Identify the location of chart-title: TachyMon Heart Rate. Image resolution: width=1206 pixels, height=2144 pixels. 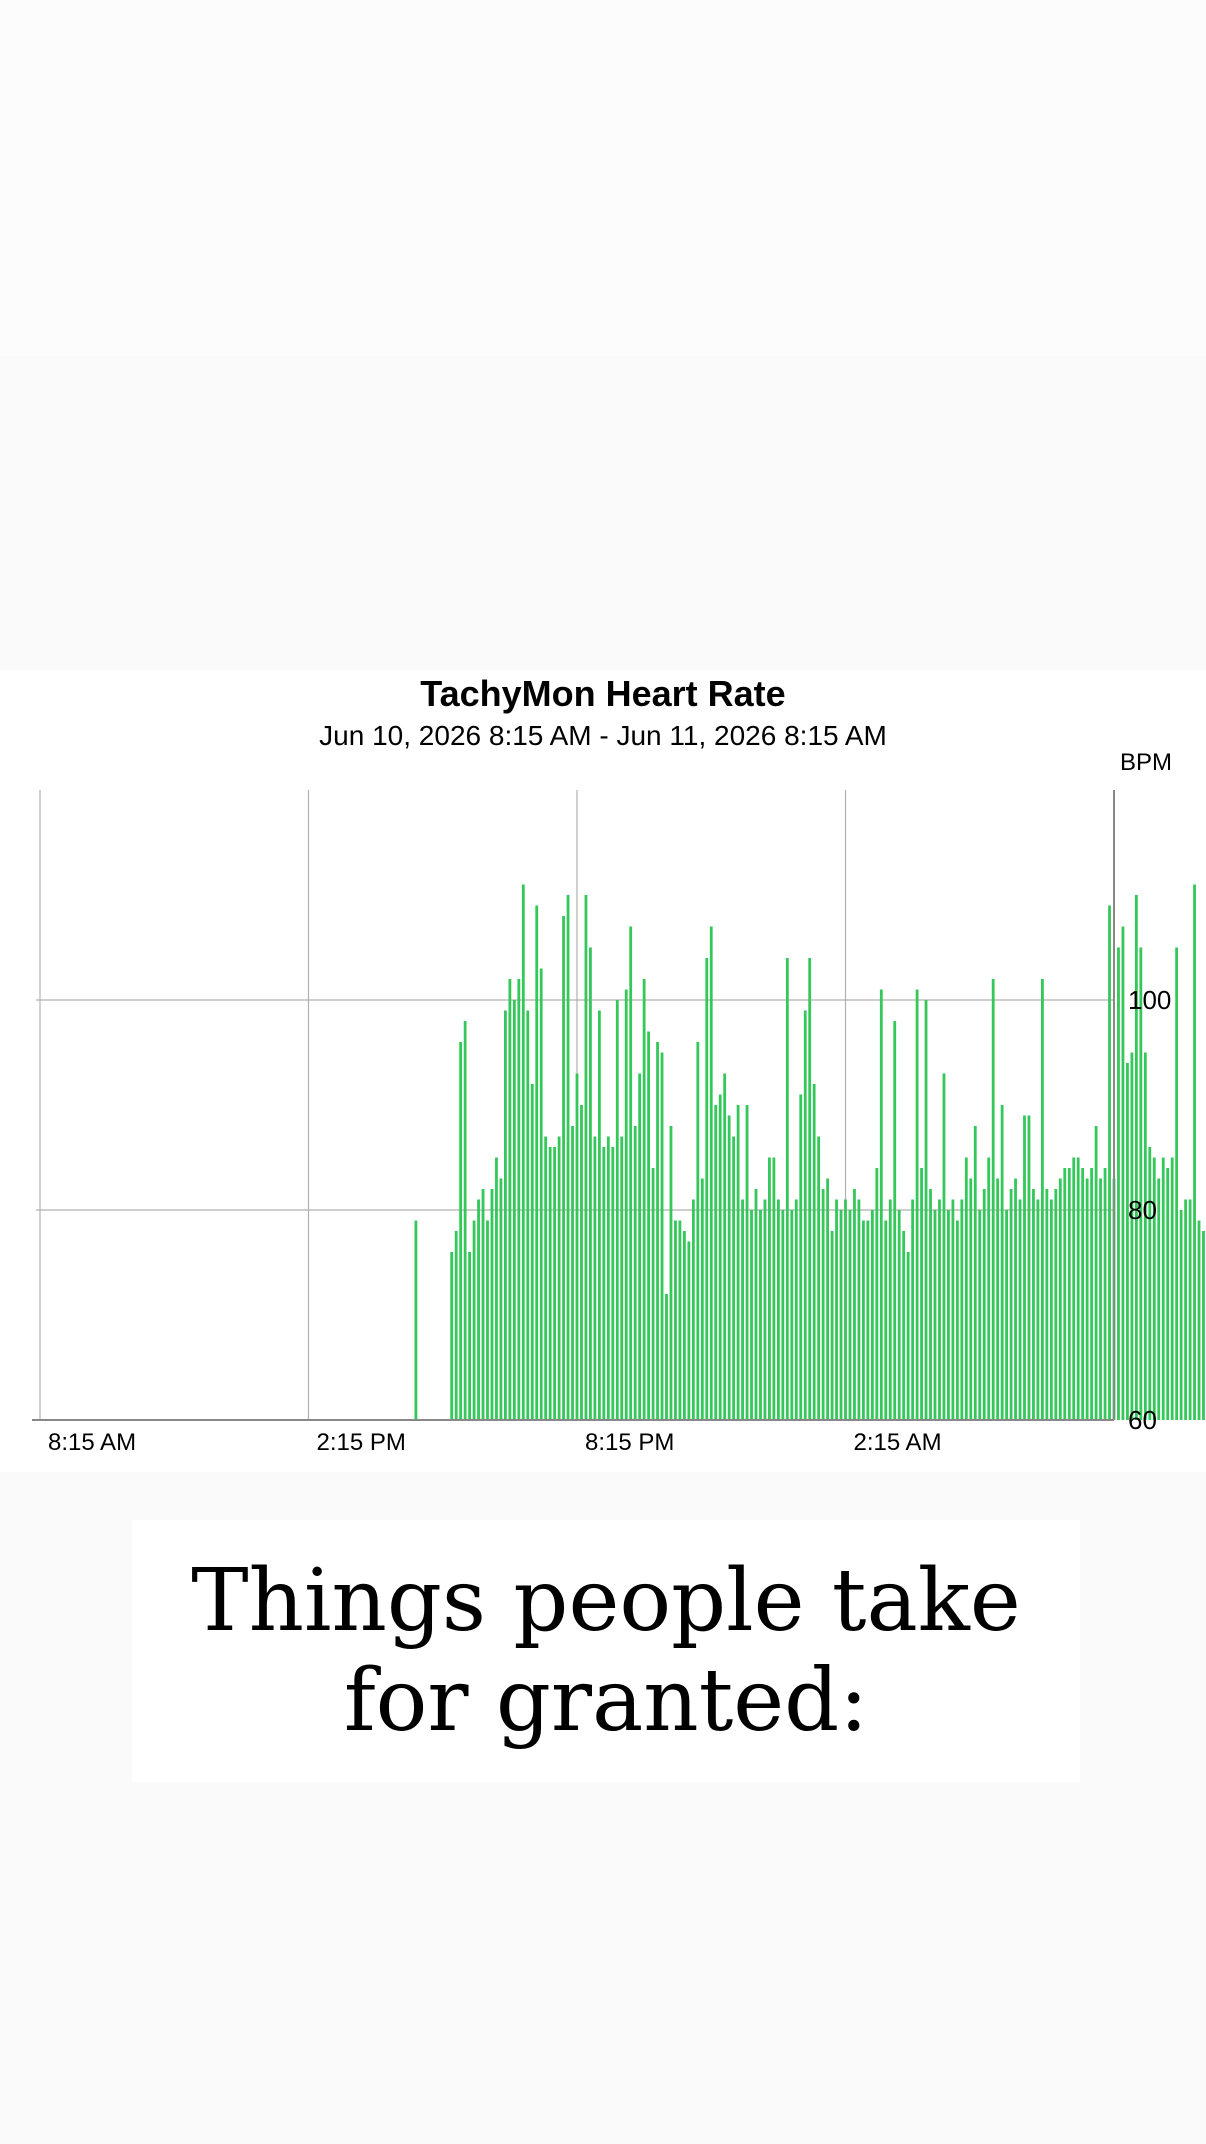
(602, 693).